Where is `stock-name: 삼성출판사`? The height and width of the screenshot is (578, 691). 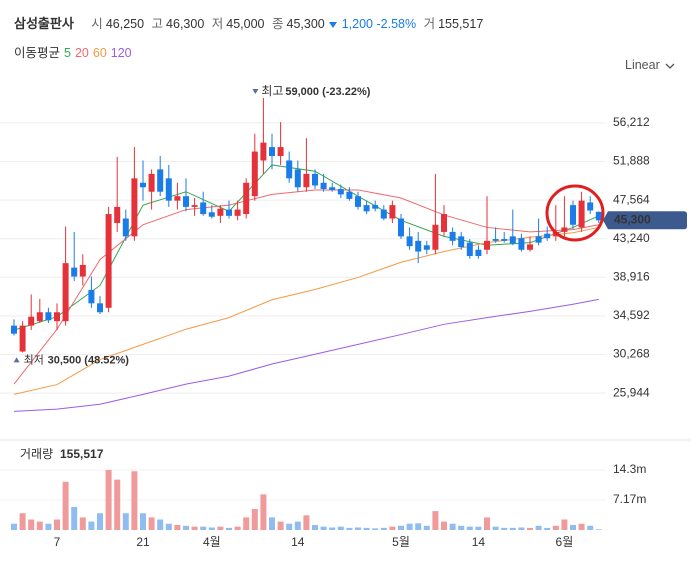
stock-name: 삼성출판사 is located at coordinates (44, 23).